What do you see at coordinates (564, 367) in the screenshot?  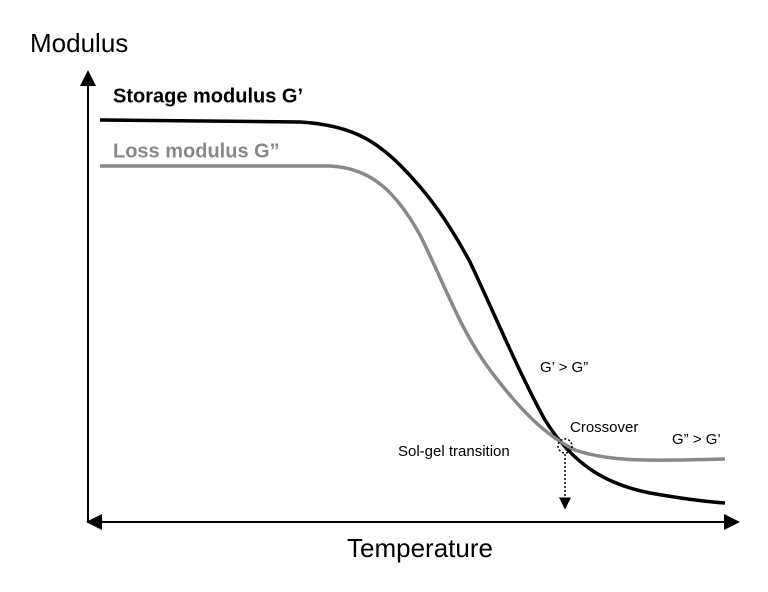 I see `annotation: G’ > G”` at bounding box center [564, 367].